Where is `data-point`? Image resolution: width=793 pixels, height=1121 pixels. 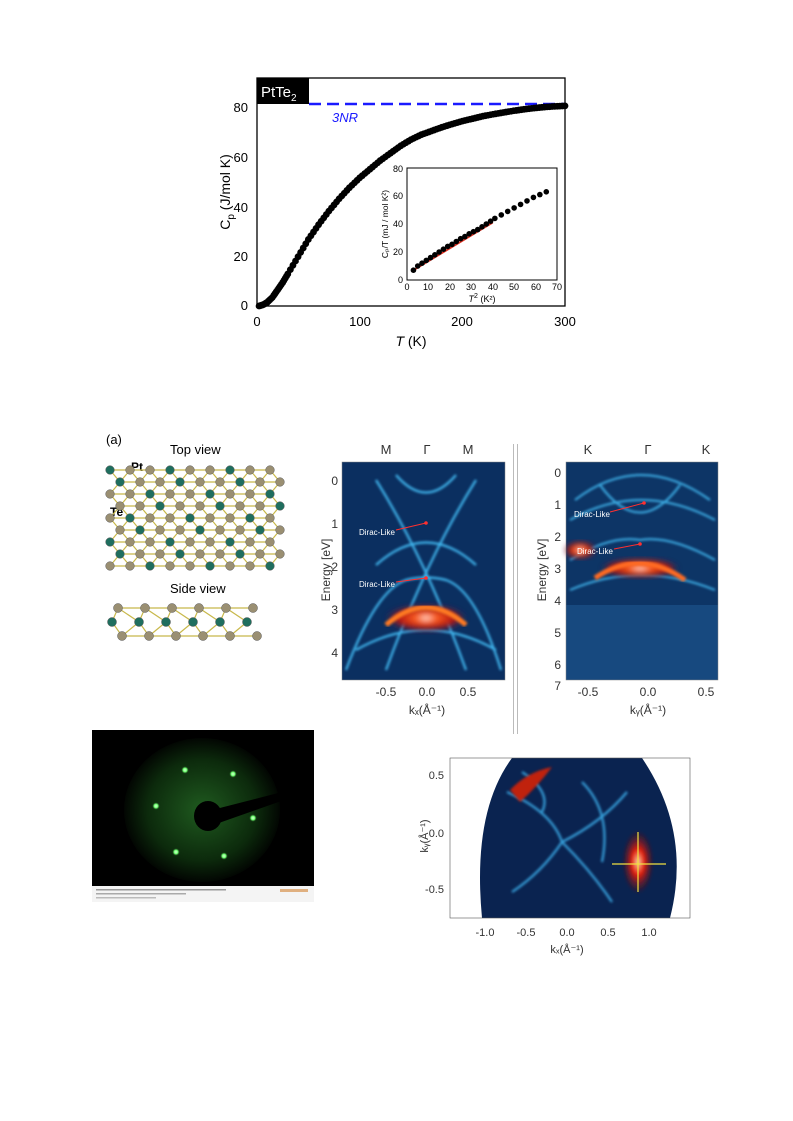
data-point is located at coordinates (565, 106).